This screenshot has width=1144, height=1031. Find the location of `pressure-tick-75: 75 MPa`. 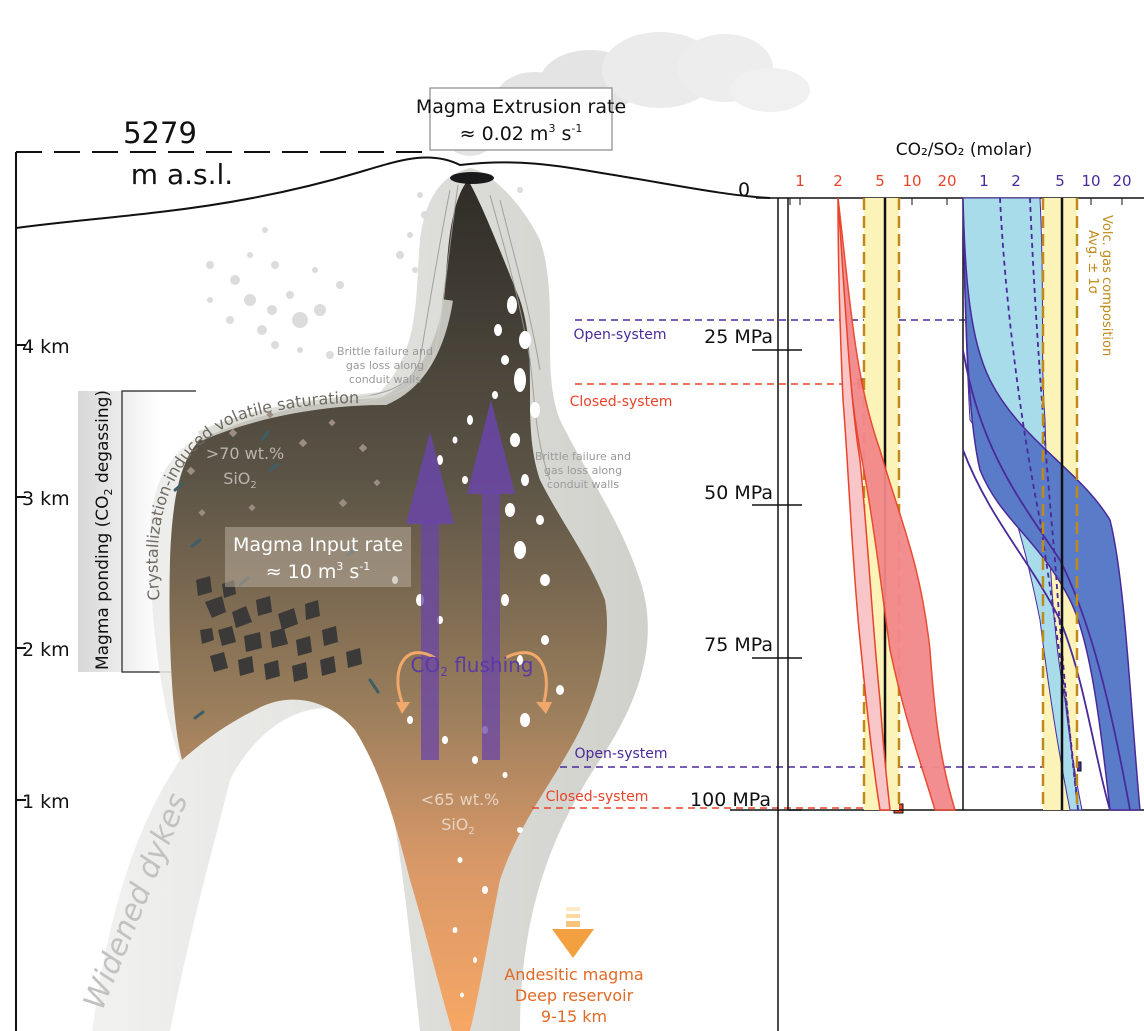

pressure-tick-75: 75 MPa is located at coordinates (738, 645).